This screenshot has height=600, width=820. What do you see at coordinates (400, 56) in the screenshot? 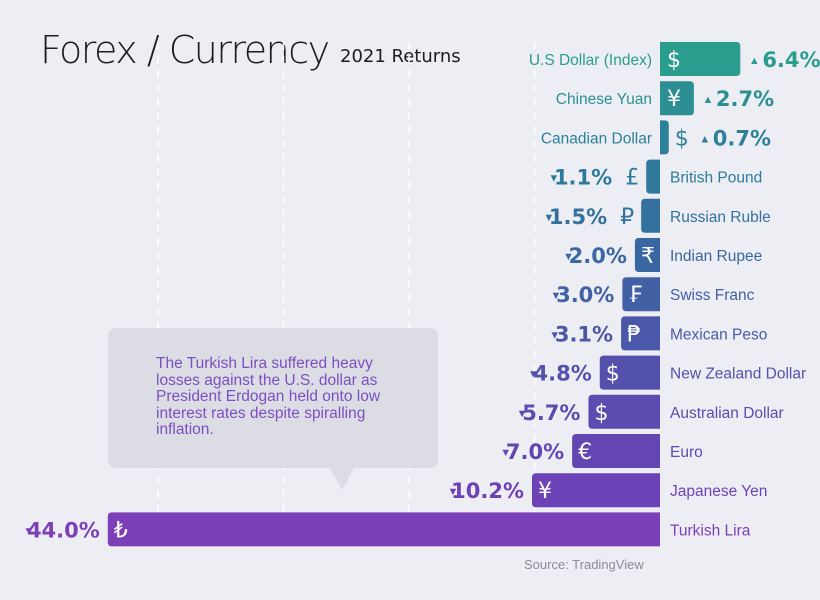
I see `page-subtitle: 2021 Returns` at bounding box center [400, 56].